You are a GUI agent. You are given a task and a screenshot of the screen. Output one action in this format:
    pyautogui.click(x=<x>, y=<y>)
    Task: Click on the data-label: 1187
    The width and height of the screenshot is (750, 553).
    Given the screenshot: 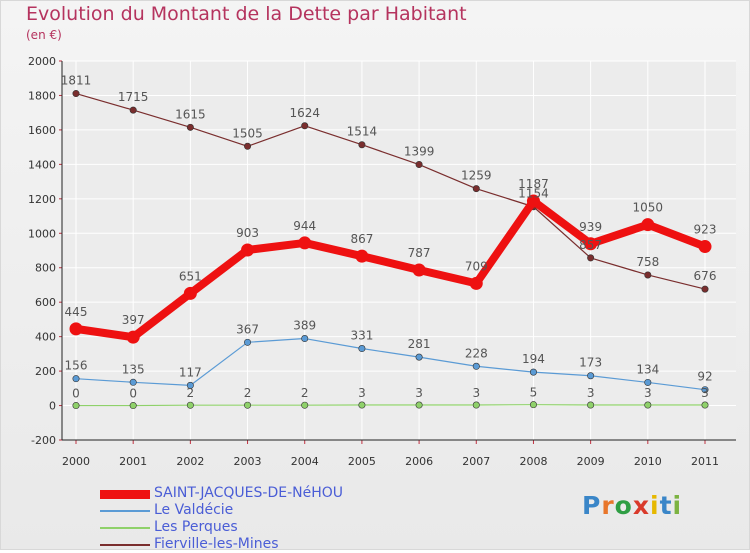 What is the action you would take?
    pyautogui.click(x=533, y=184)
    